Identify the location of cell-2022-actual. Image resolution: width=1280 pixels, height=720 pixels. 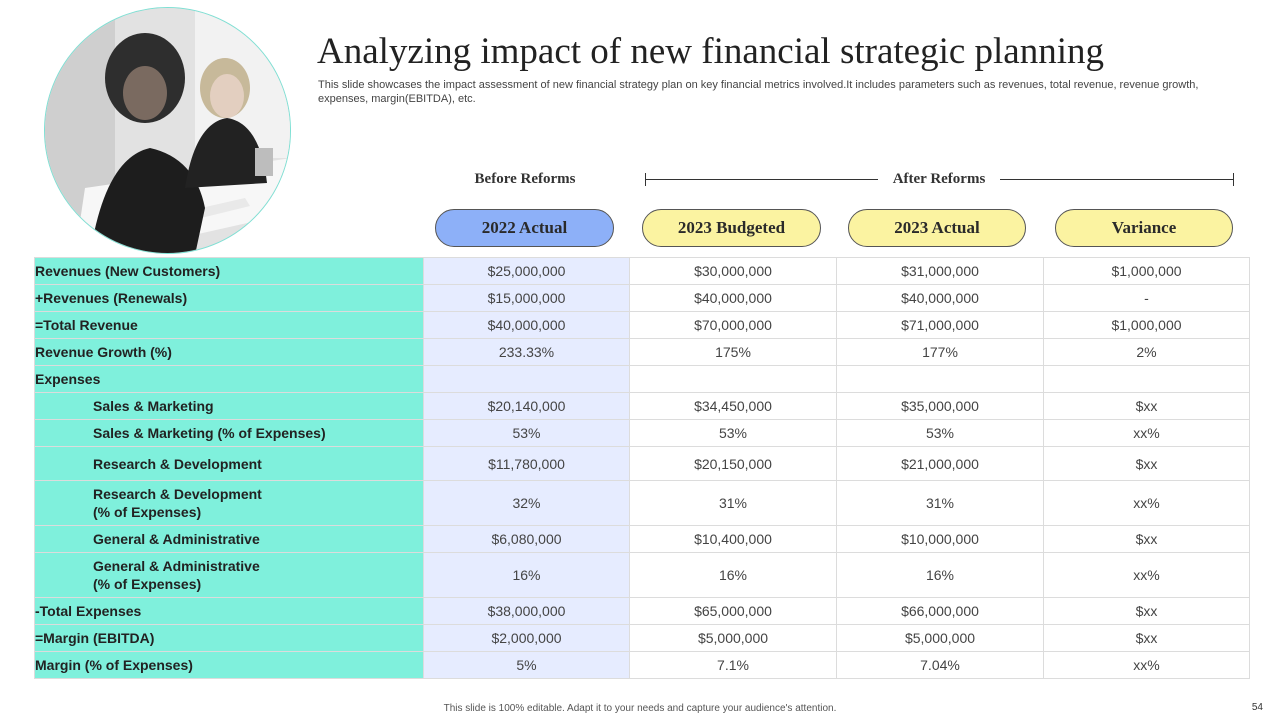
(526, 379).